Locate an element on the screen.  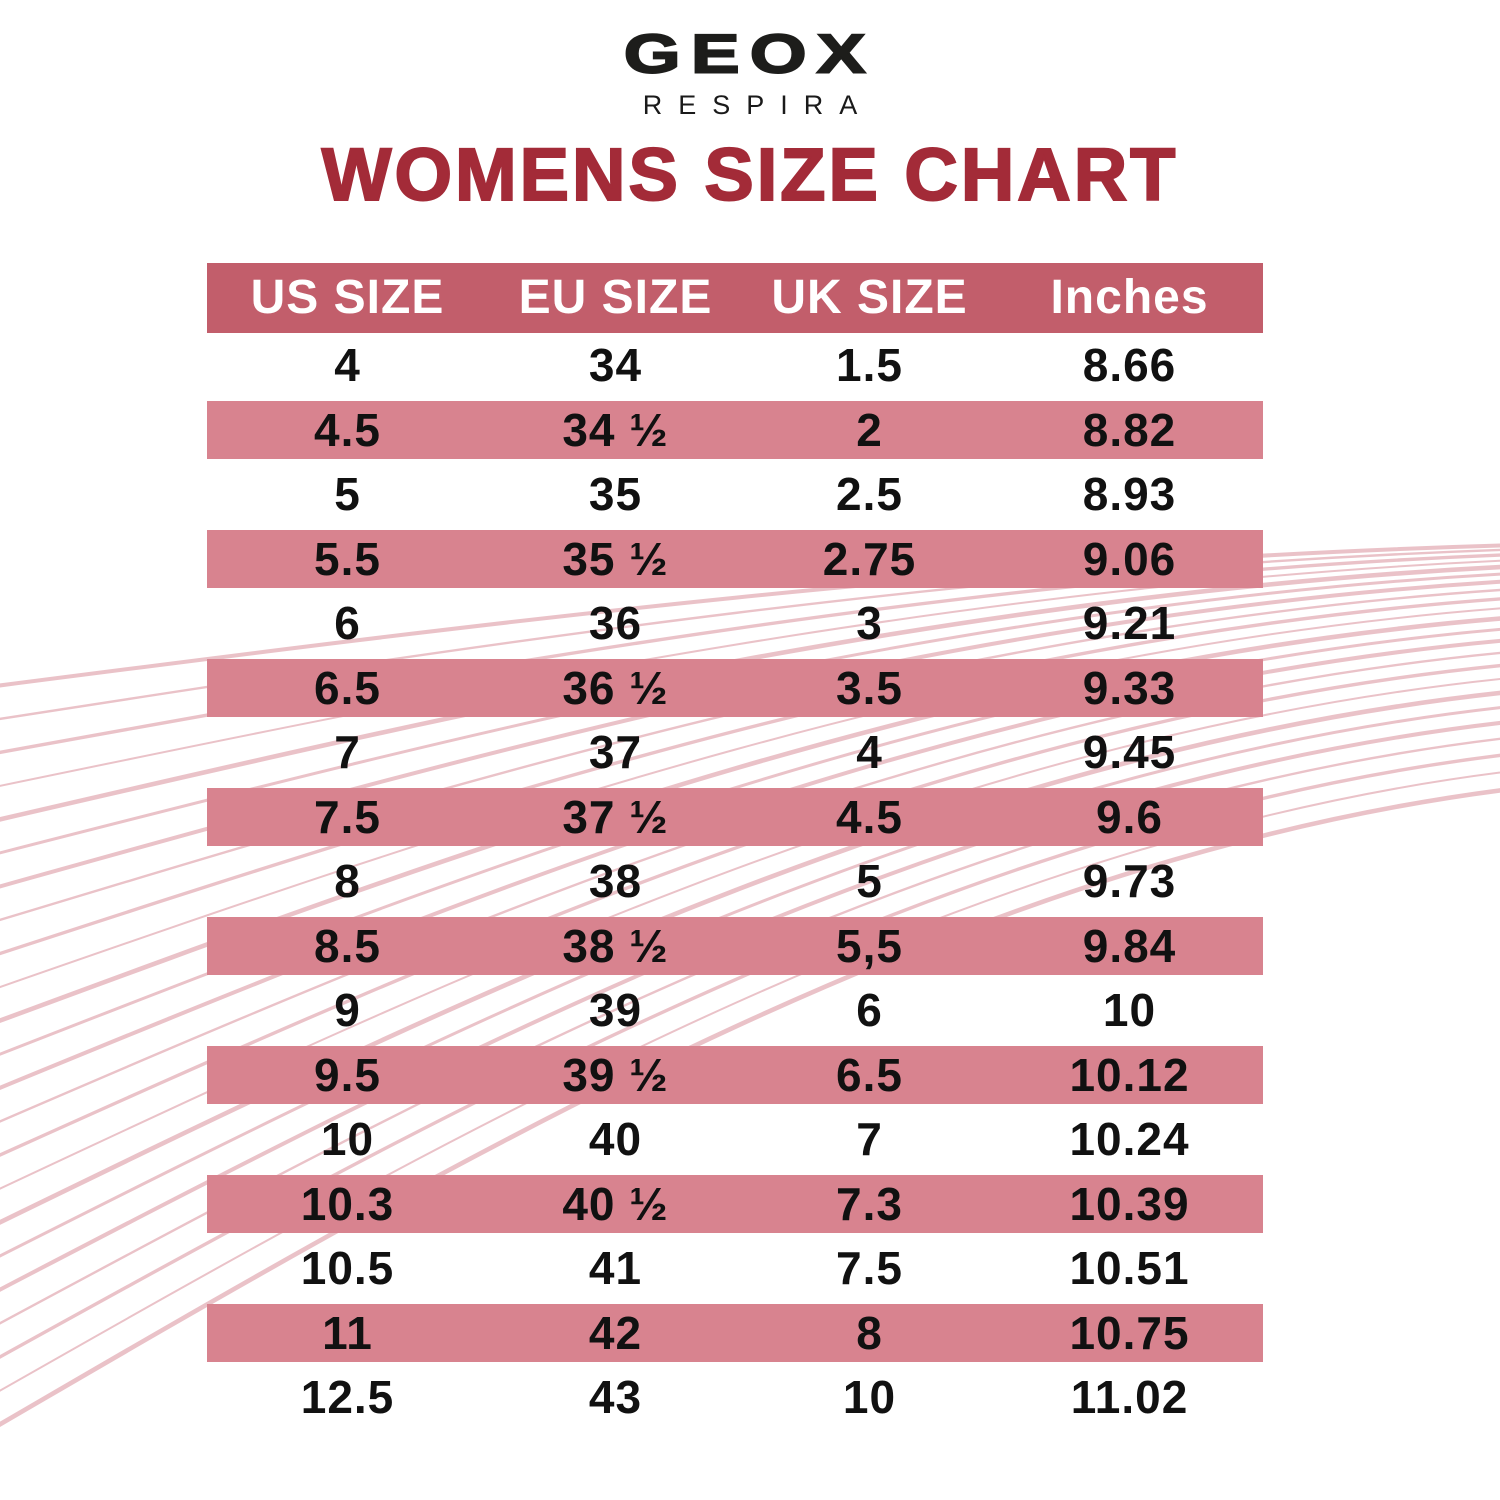
table-cell: 11.02 is located at coordinates (1129, 1397).